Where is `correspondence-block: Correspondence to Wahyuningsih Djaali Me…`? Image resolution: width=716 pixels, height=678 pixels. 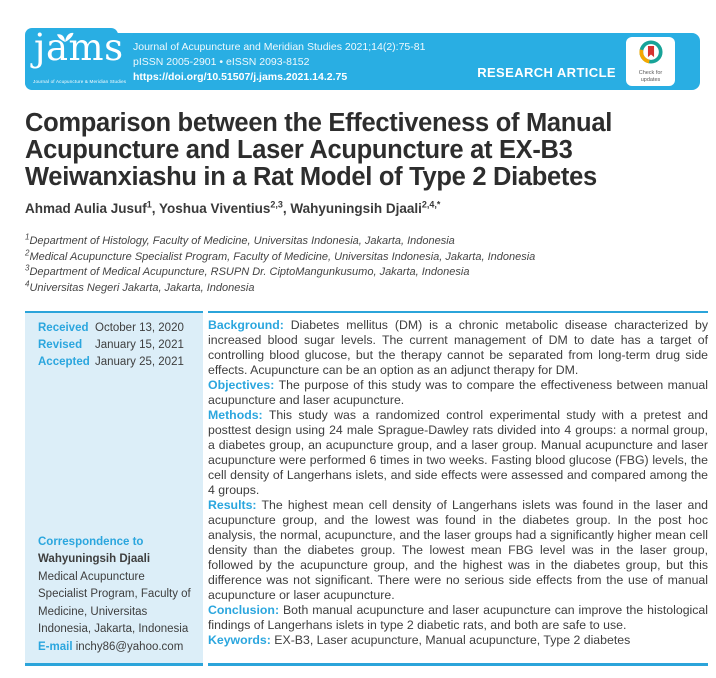 correspondence-block: Correspondence to Wahyuningsih Djaali Me… is located at coordinates (116, 595).